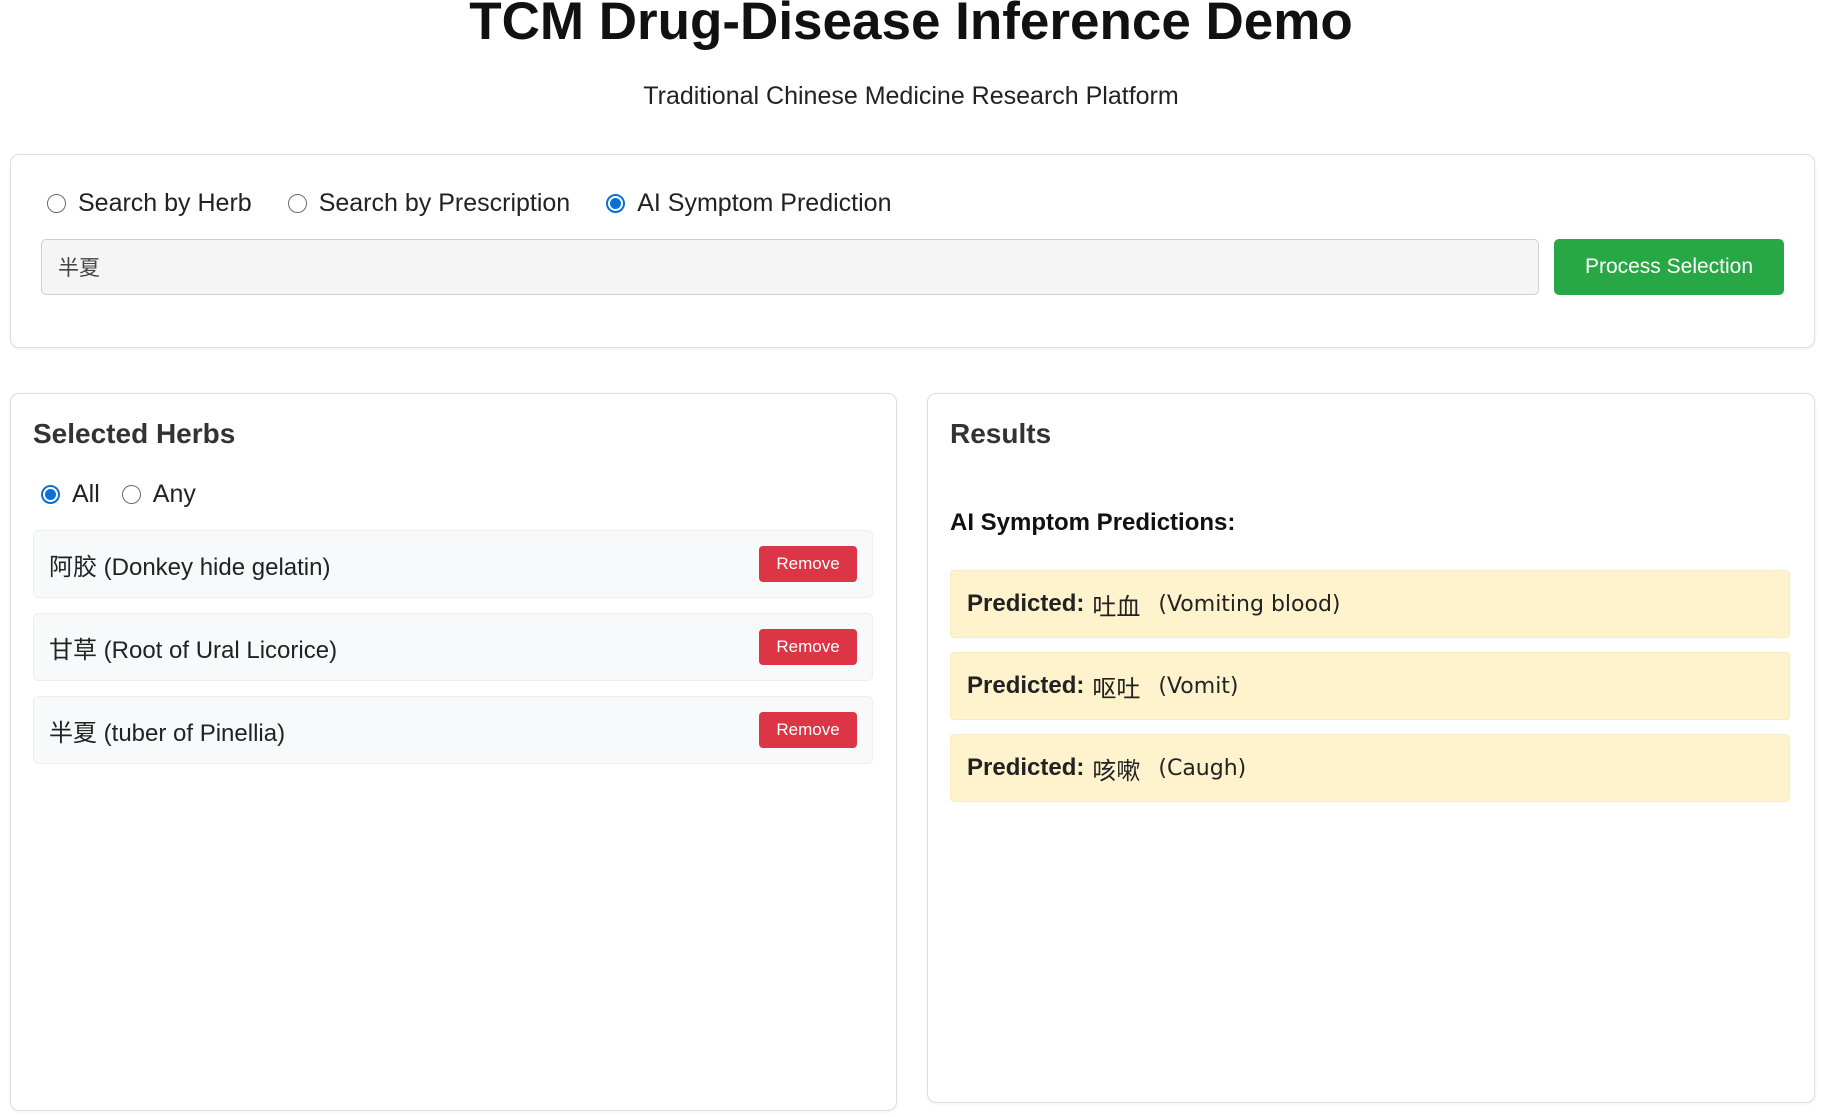  What do you see at coordinates (790, 267) in the screenshot?
I see `herb-search-input` at bounding box center [790, 267].